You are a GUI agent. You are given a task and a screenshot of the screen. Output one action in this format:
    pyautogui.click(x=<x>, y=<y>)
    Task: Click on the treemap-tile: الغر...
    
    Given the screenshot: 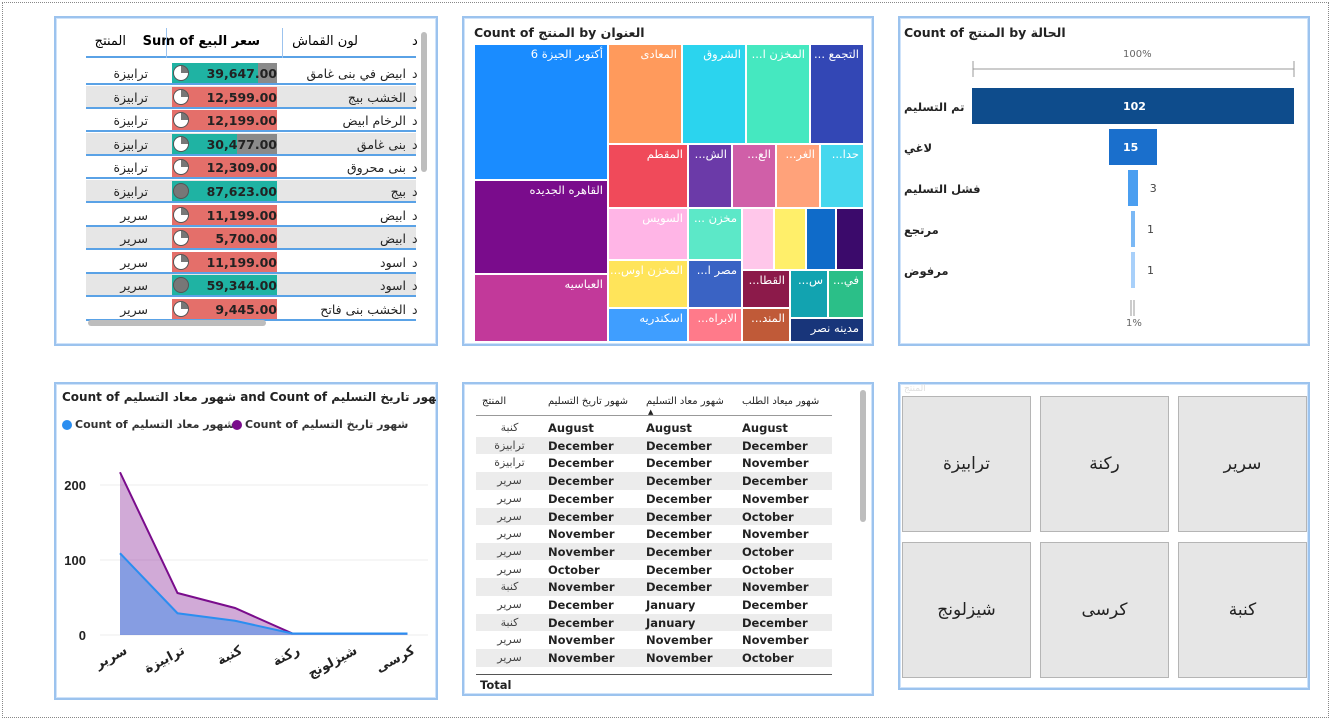 What is the action you would take?
    pyautogui.click(x=798, y=176)
    